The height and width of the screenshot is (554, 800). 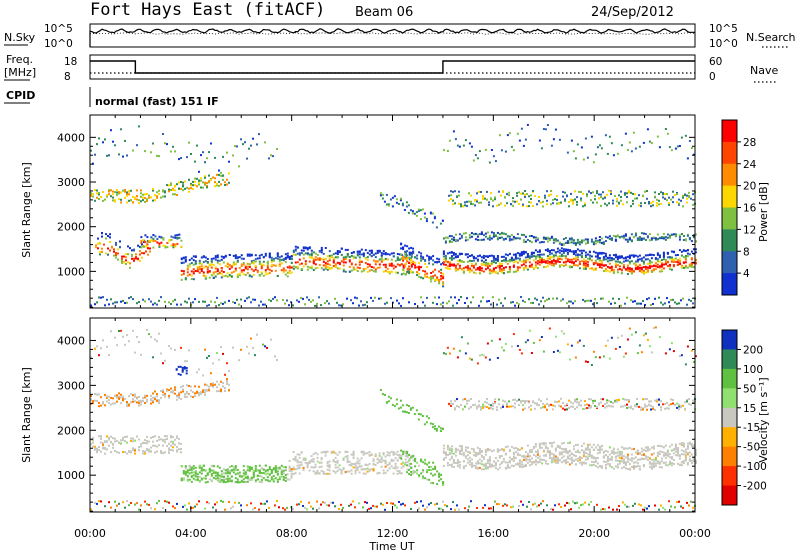 I want to click on colorbar-swatch, so click(x=729, y=284).